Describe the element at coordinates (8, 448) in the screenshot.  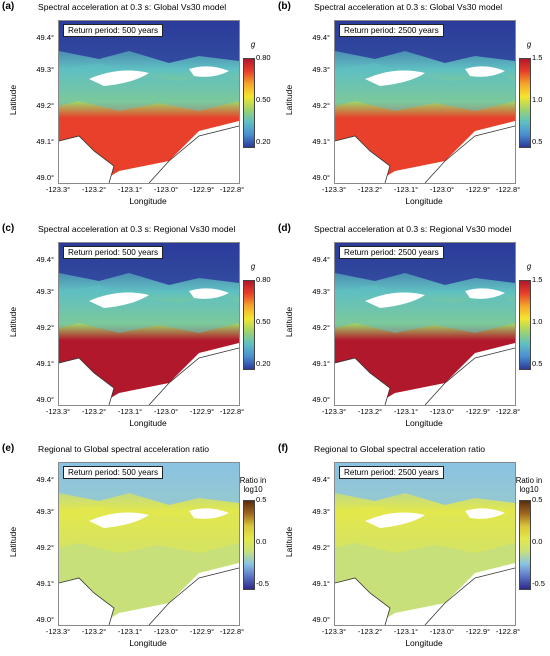
I see `panel-tag: (e)` at that location.